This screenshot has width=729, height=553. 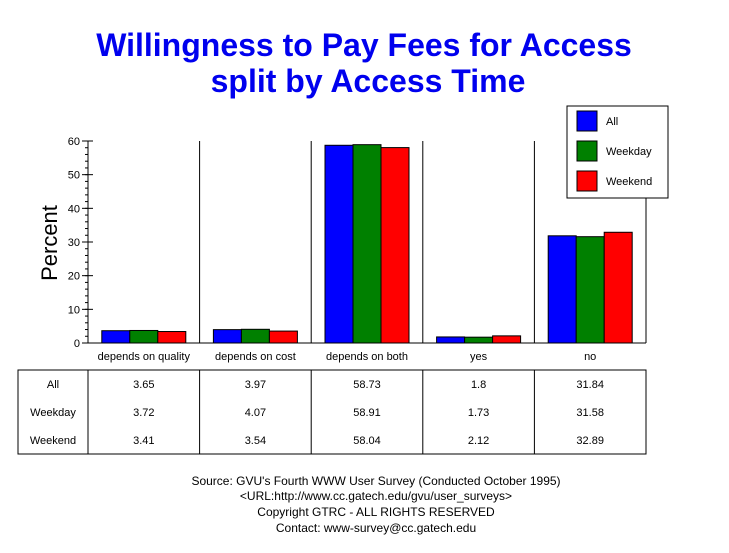 I want to click on chart-title-line-1: Willingness to Pay Fees for Access, so click(x=364, y=45).